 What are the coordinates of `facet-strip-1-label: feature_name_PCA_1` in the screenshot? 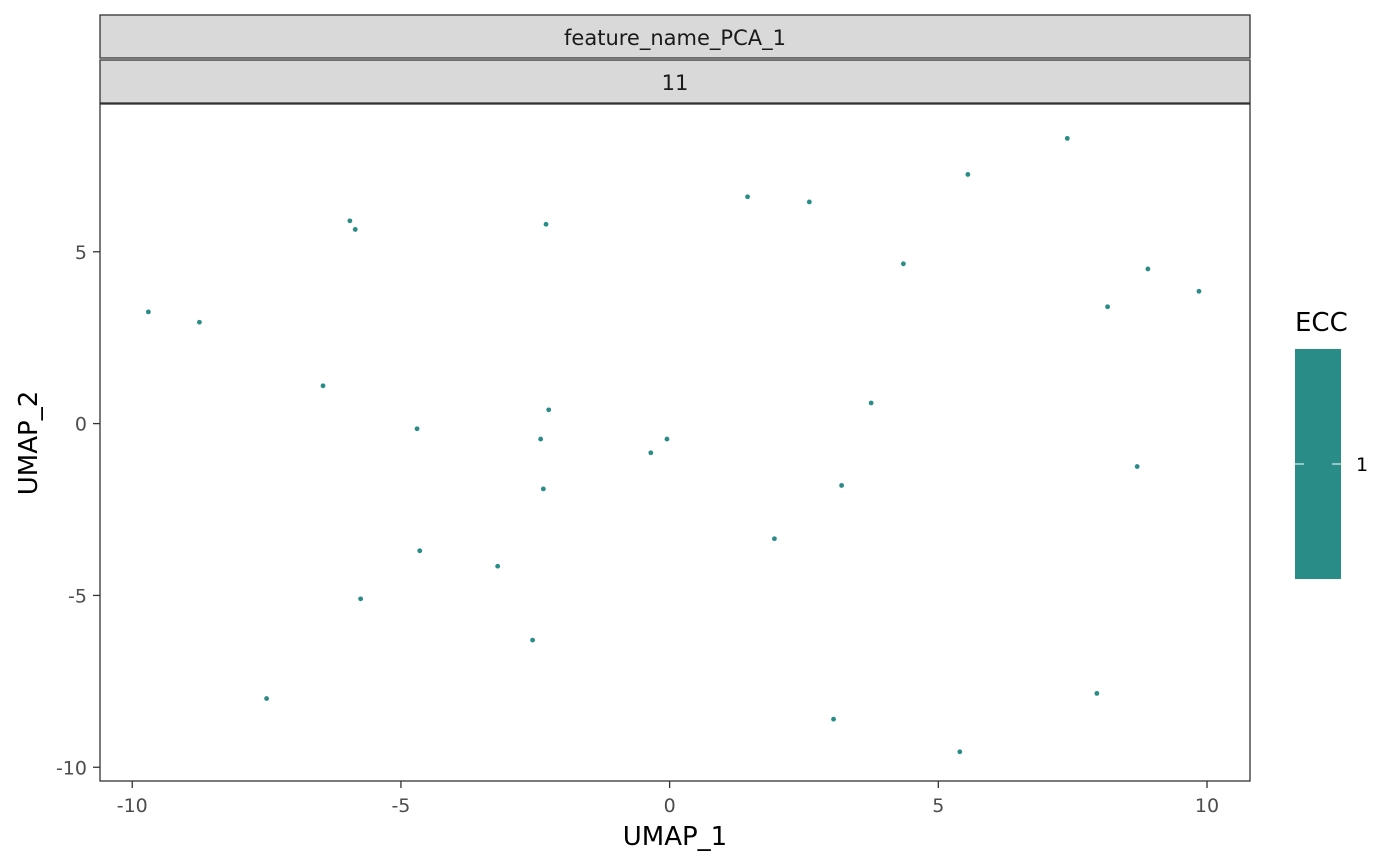 It's located at (675, 38).